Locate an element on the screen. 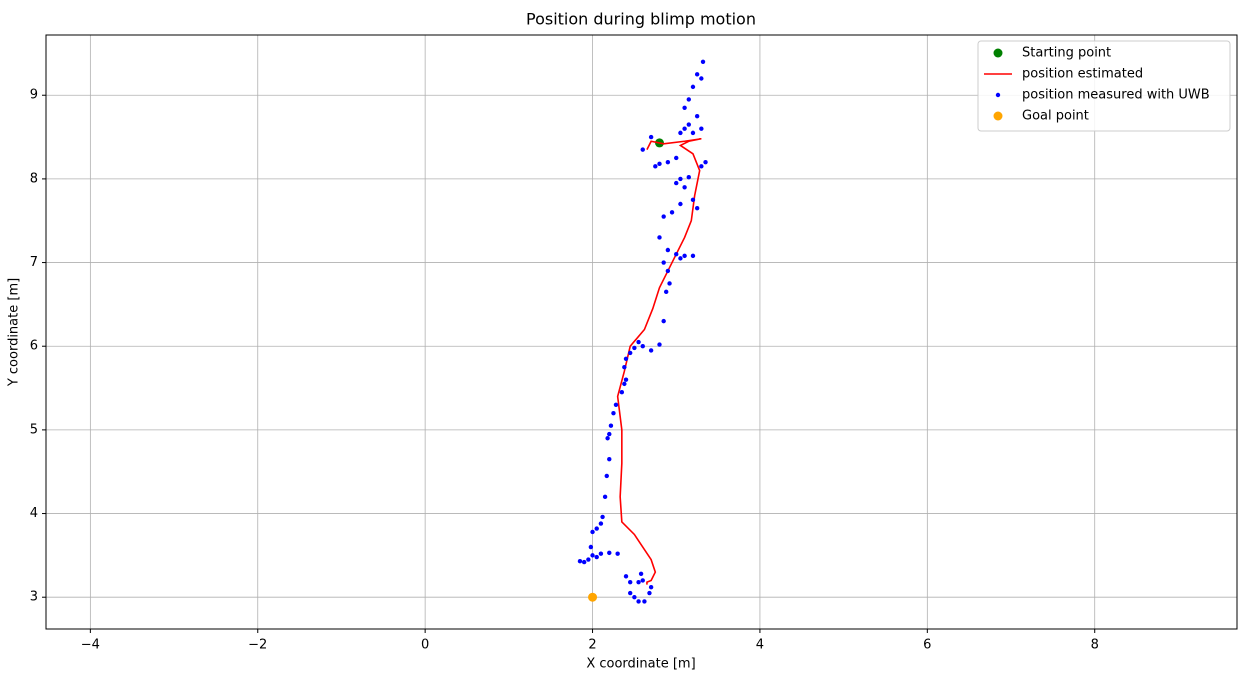  y-tick-label: 7 is located at coordinates (34, 262).